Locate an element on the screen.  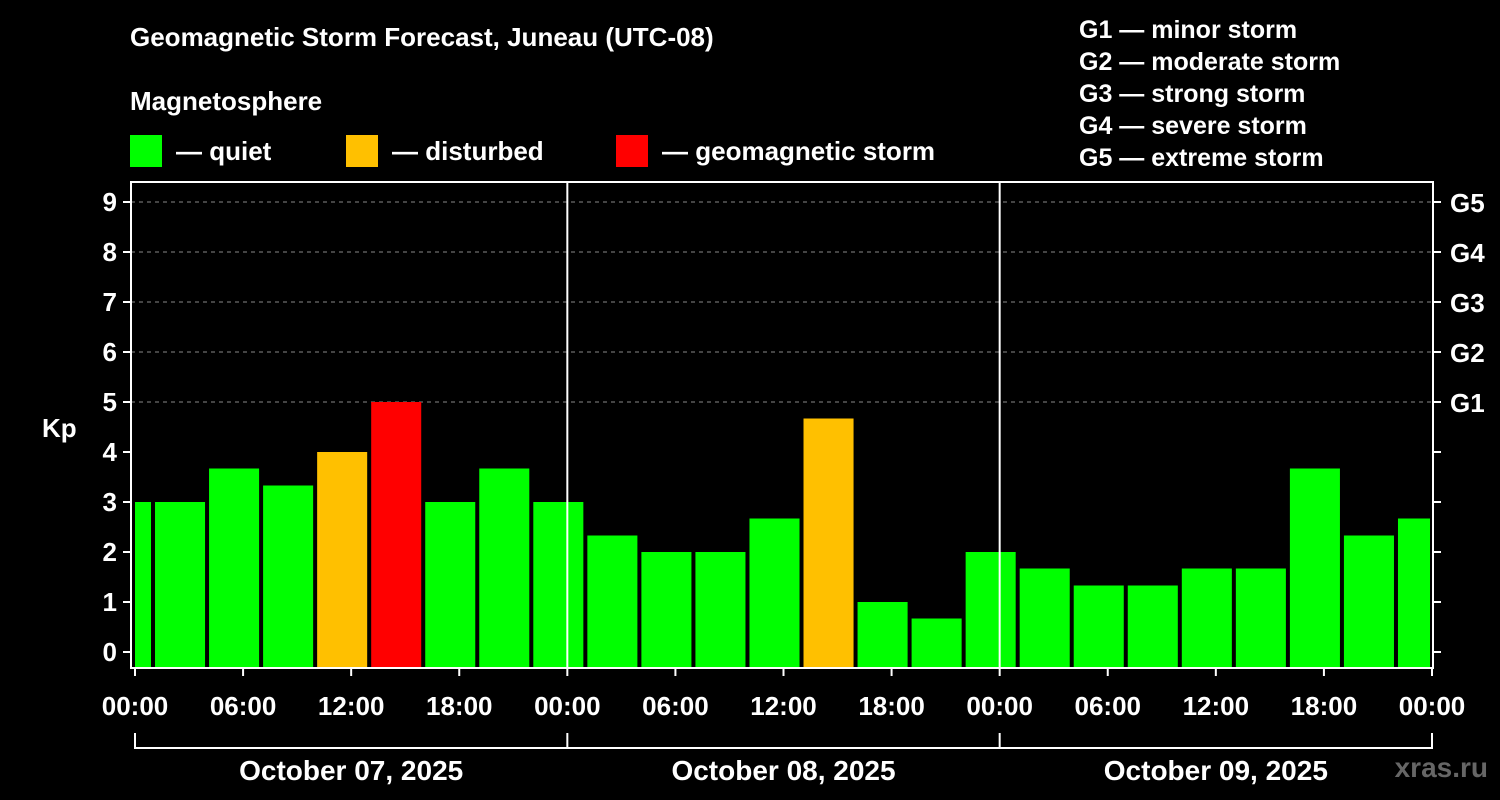
x-tick-label-8: 00:00 is located at coordinates (999, 706).